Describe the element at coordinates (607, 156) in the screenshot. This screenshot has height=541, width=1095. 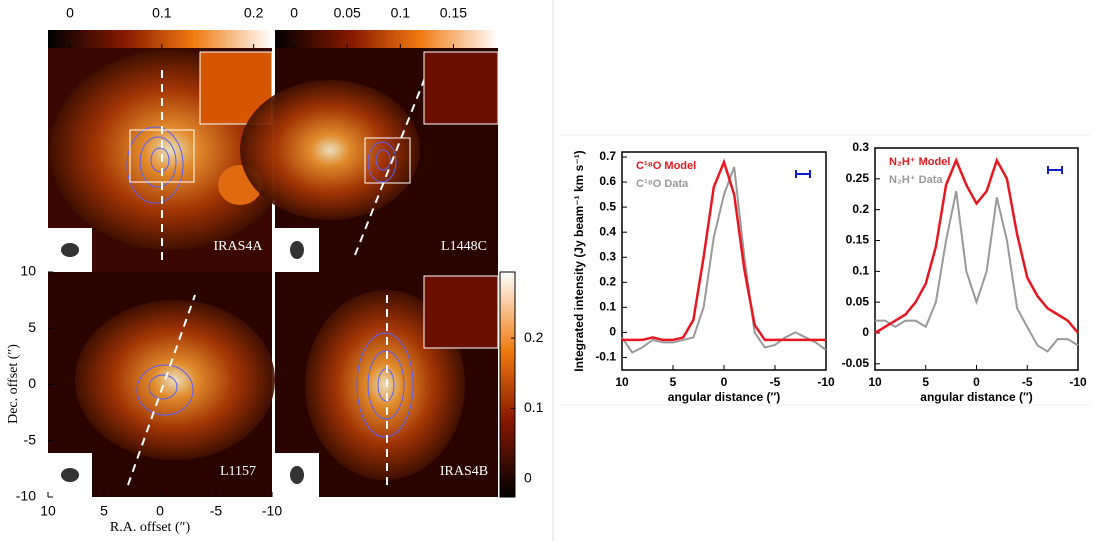
I see `y-tick-label: 0.7` at that location.